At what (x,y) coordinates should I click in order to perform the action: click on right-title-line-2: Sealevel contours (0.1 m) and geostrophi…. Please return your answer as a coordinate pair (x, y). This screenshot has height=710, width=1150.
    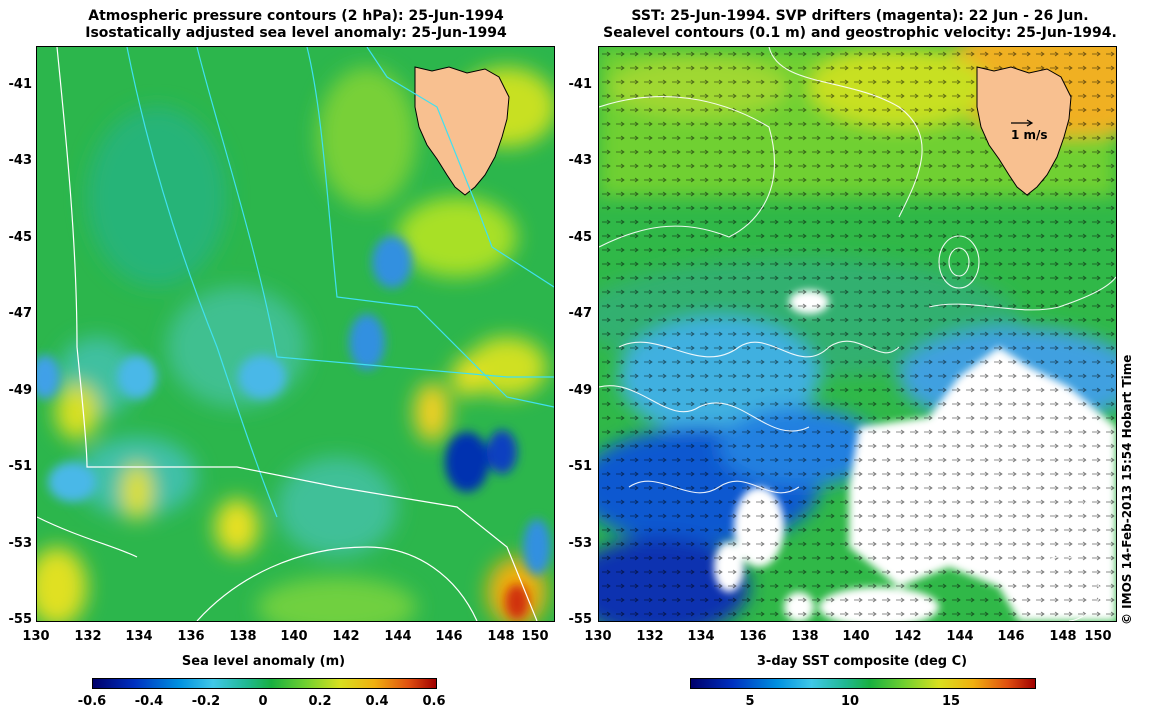
    Looking at the image, I should click on (860, 33).